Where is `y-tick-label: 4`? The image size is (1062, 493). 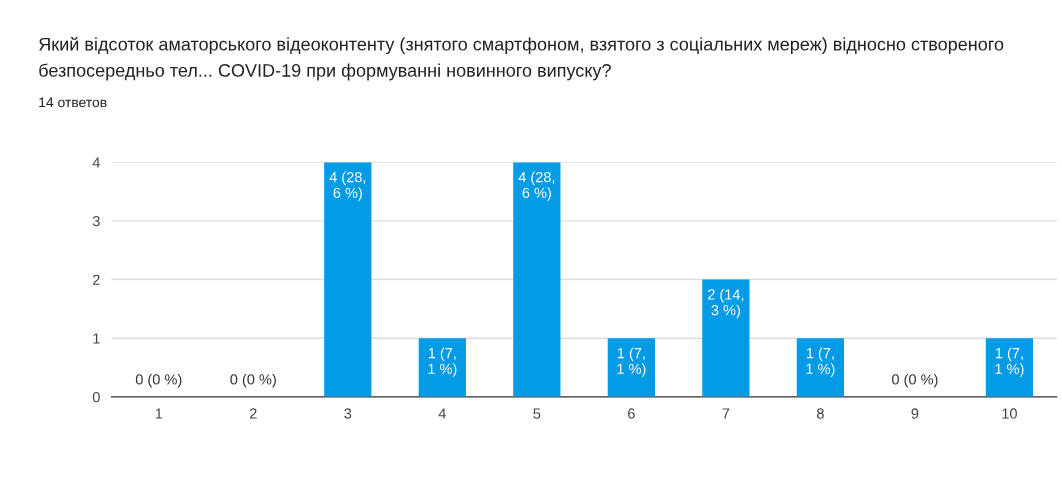 y-tick-label: 4 is located at coordinates (96, 162).